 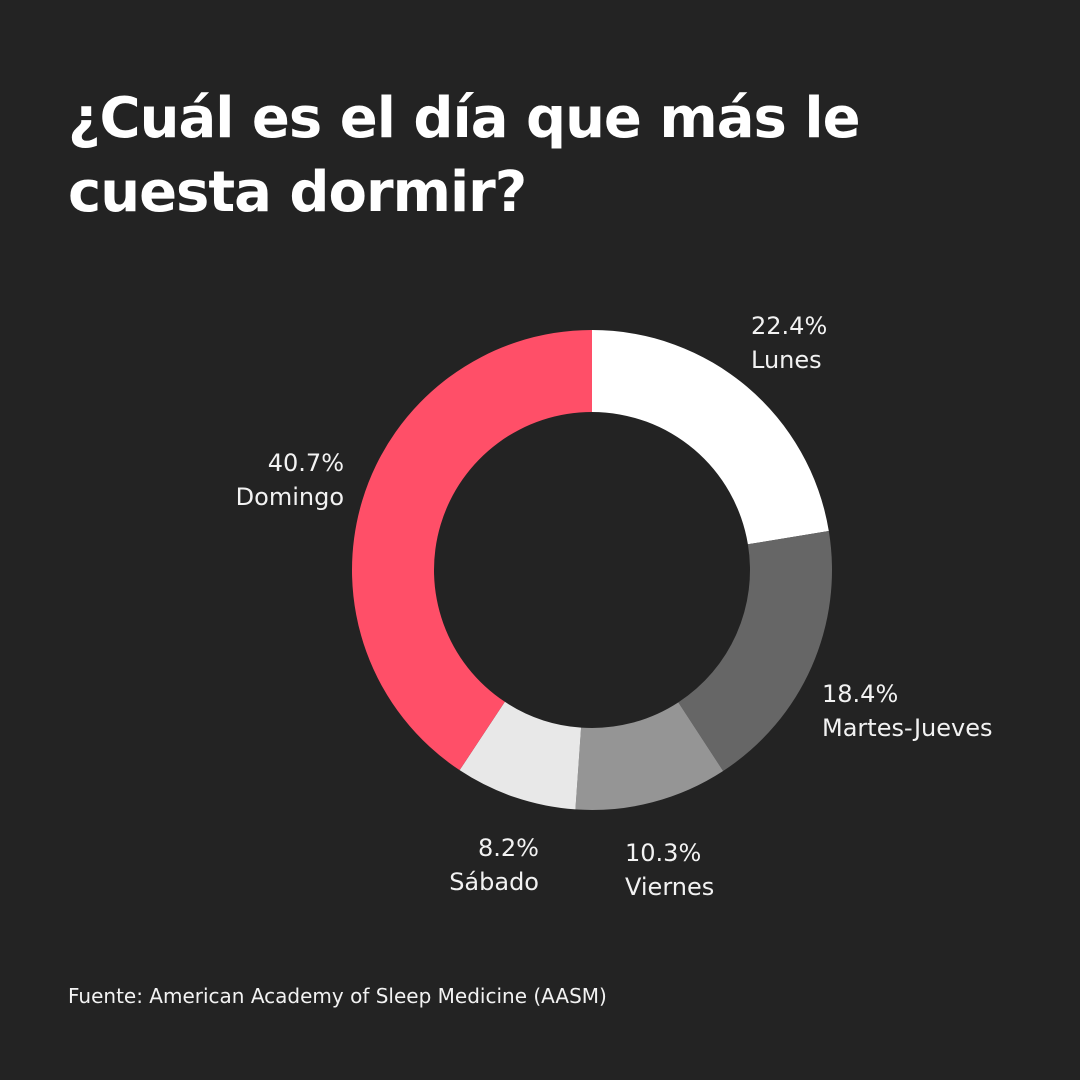 I want to click on slice-name-viernes: Viernes, so click(x=670, y=887).